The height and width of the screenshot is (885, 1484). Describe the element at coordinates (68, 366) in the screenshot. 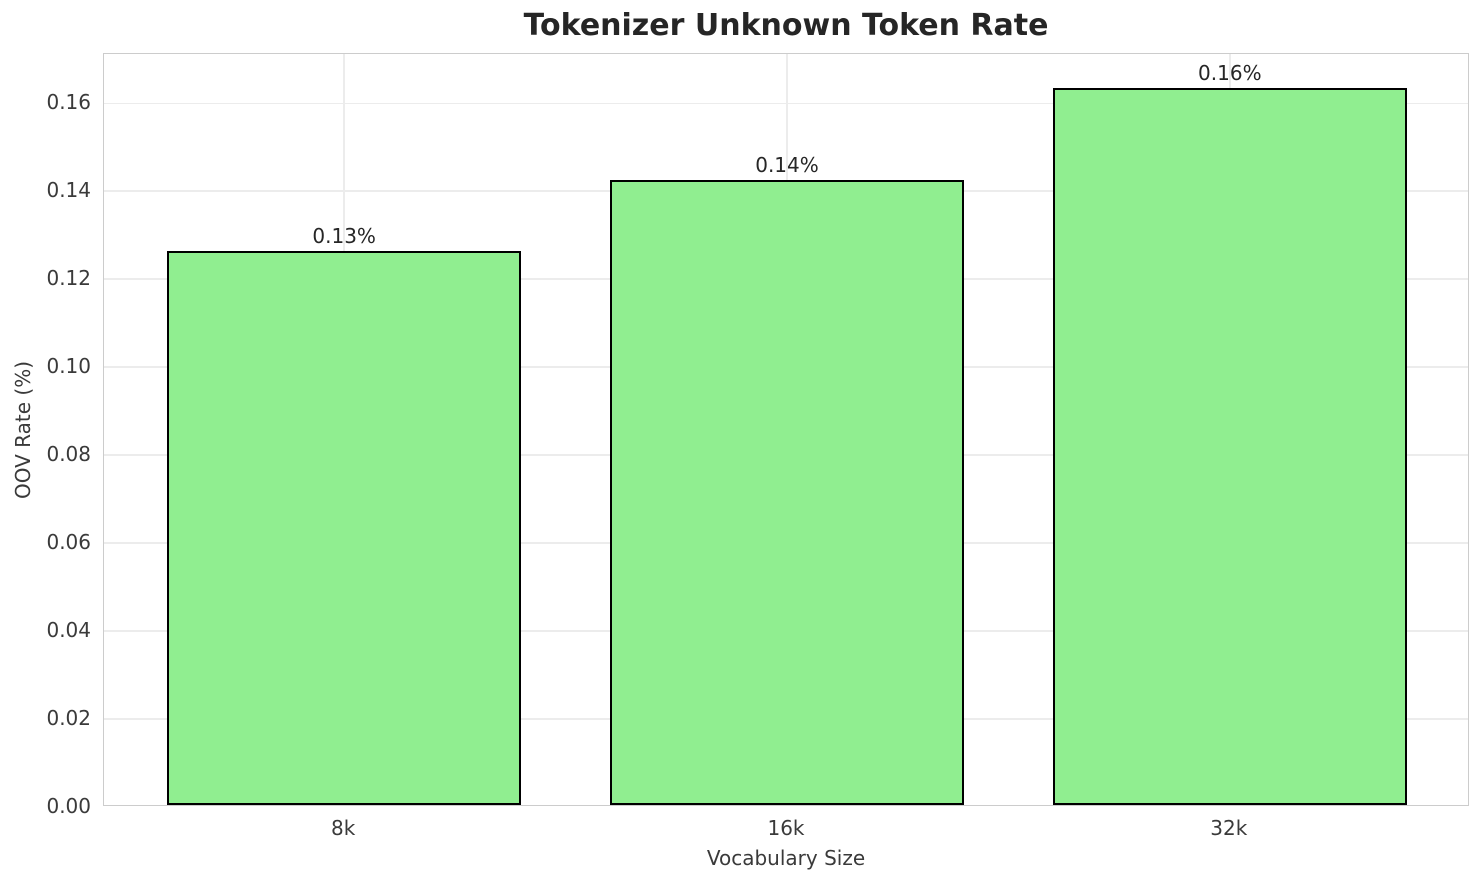

I see `y-tick-label: 0.10` at that location.